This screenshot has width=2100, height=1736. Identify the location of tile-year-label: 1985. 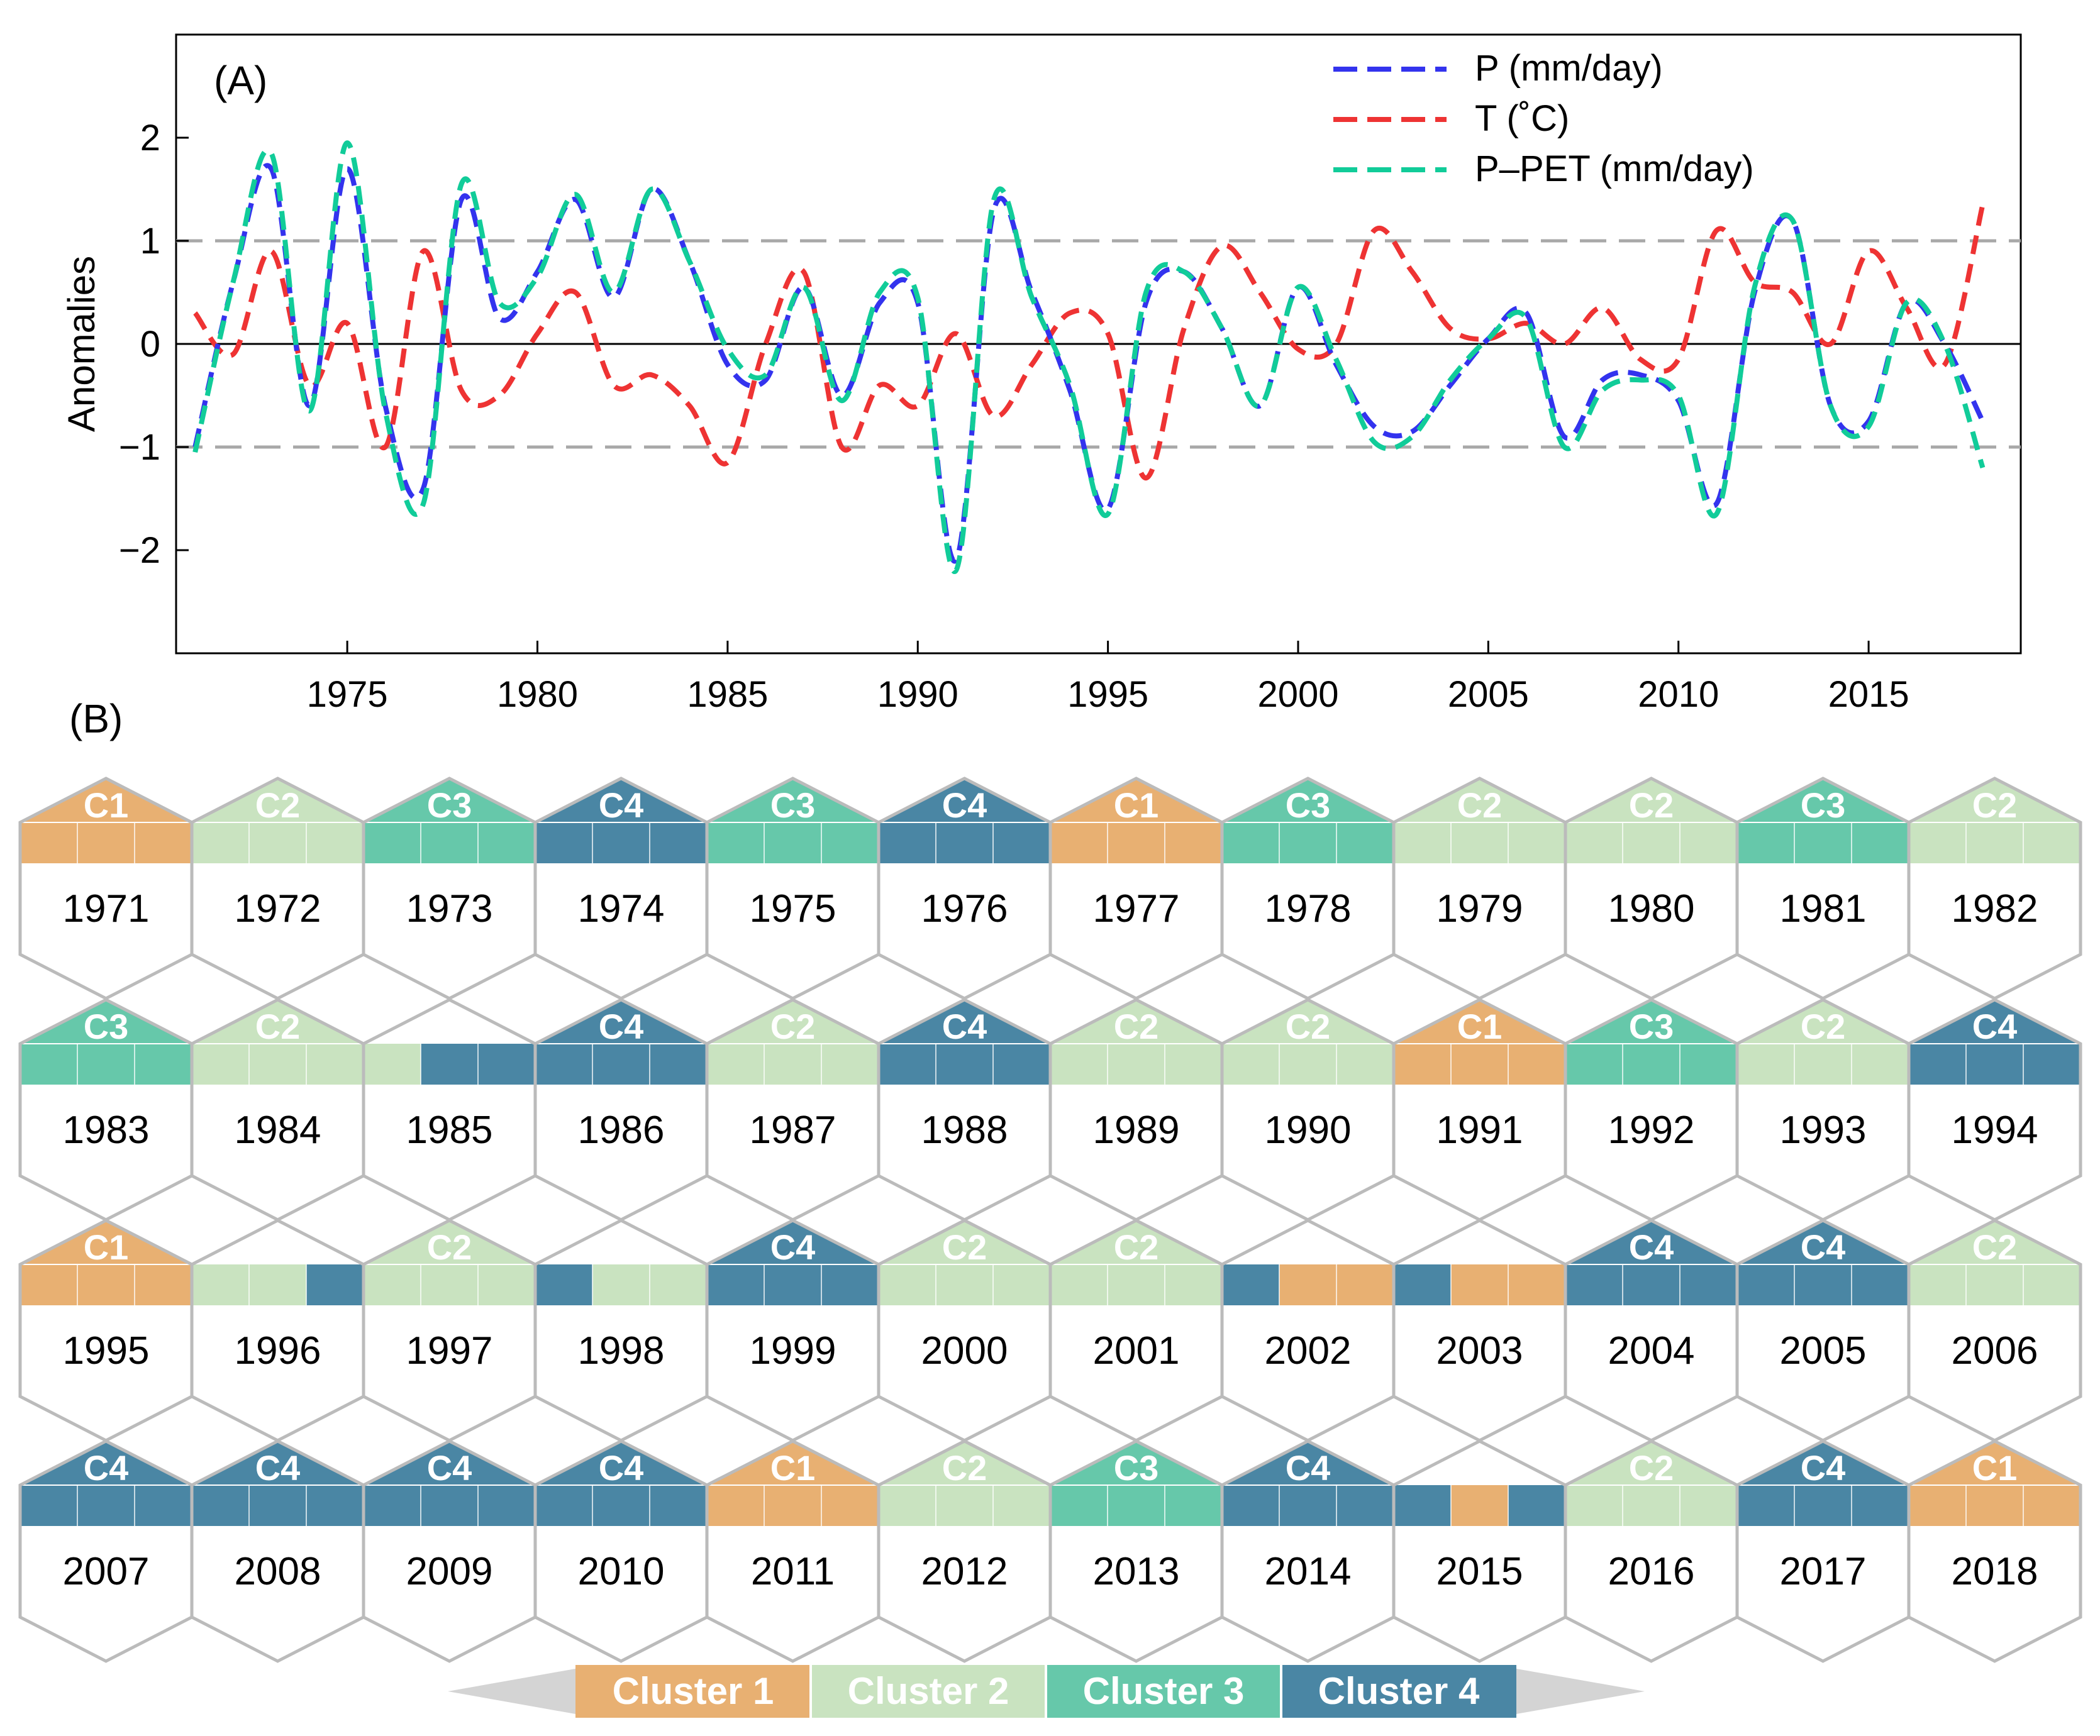
(449, 1130).